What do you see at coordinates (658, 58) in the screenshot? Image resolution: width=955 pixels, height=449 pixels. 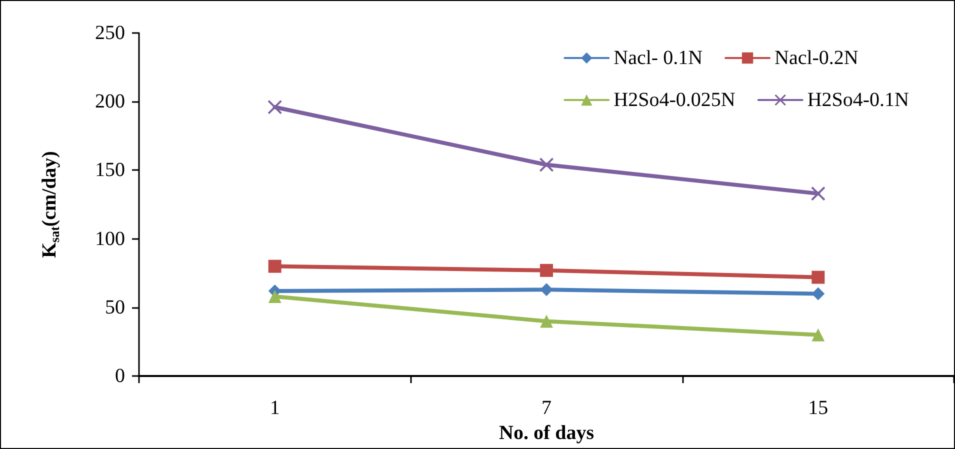 I see `legend-label: Nacl- 0.1N` at bounding box center [658, 58].